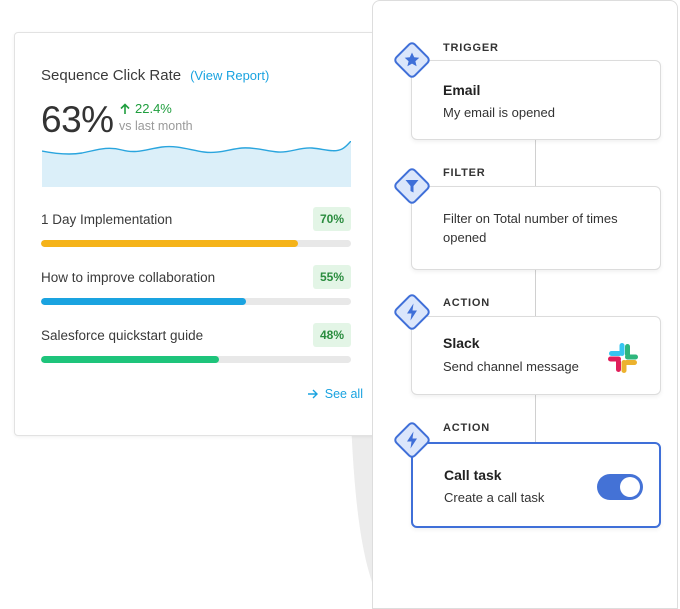  Describe the element at coordinates (530, 228) in the screenshot. I see `step-description: Filter on Total number of times opened` at that location.